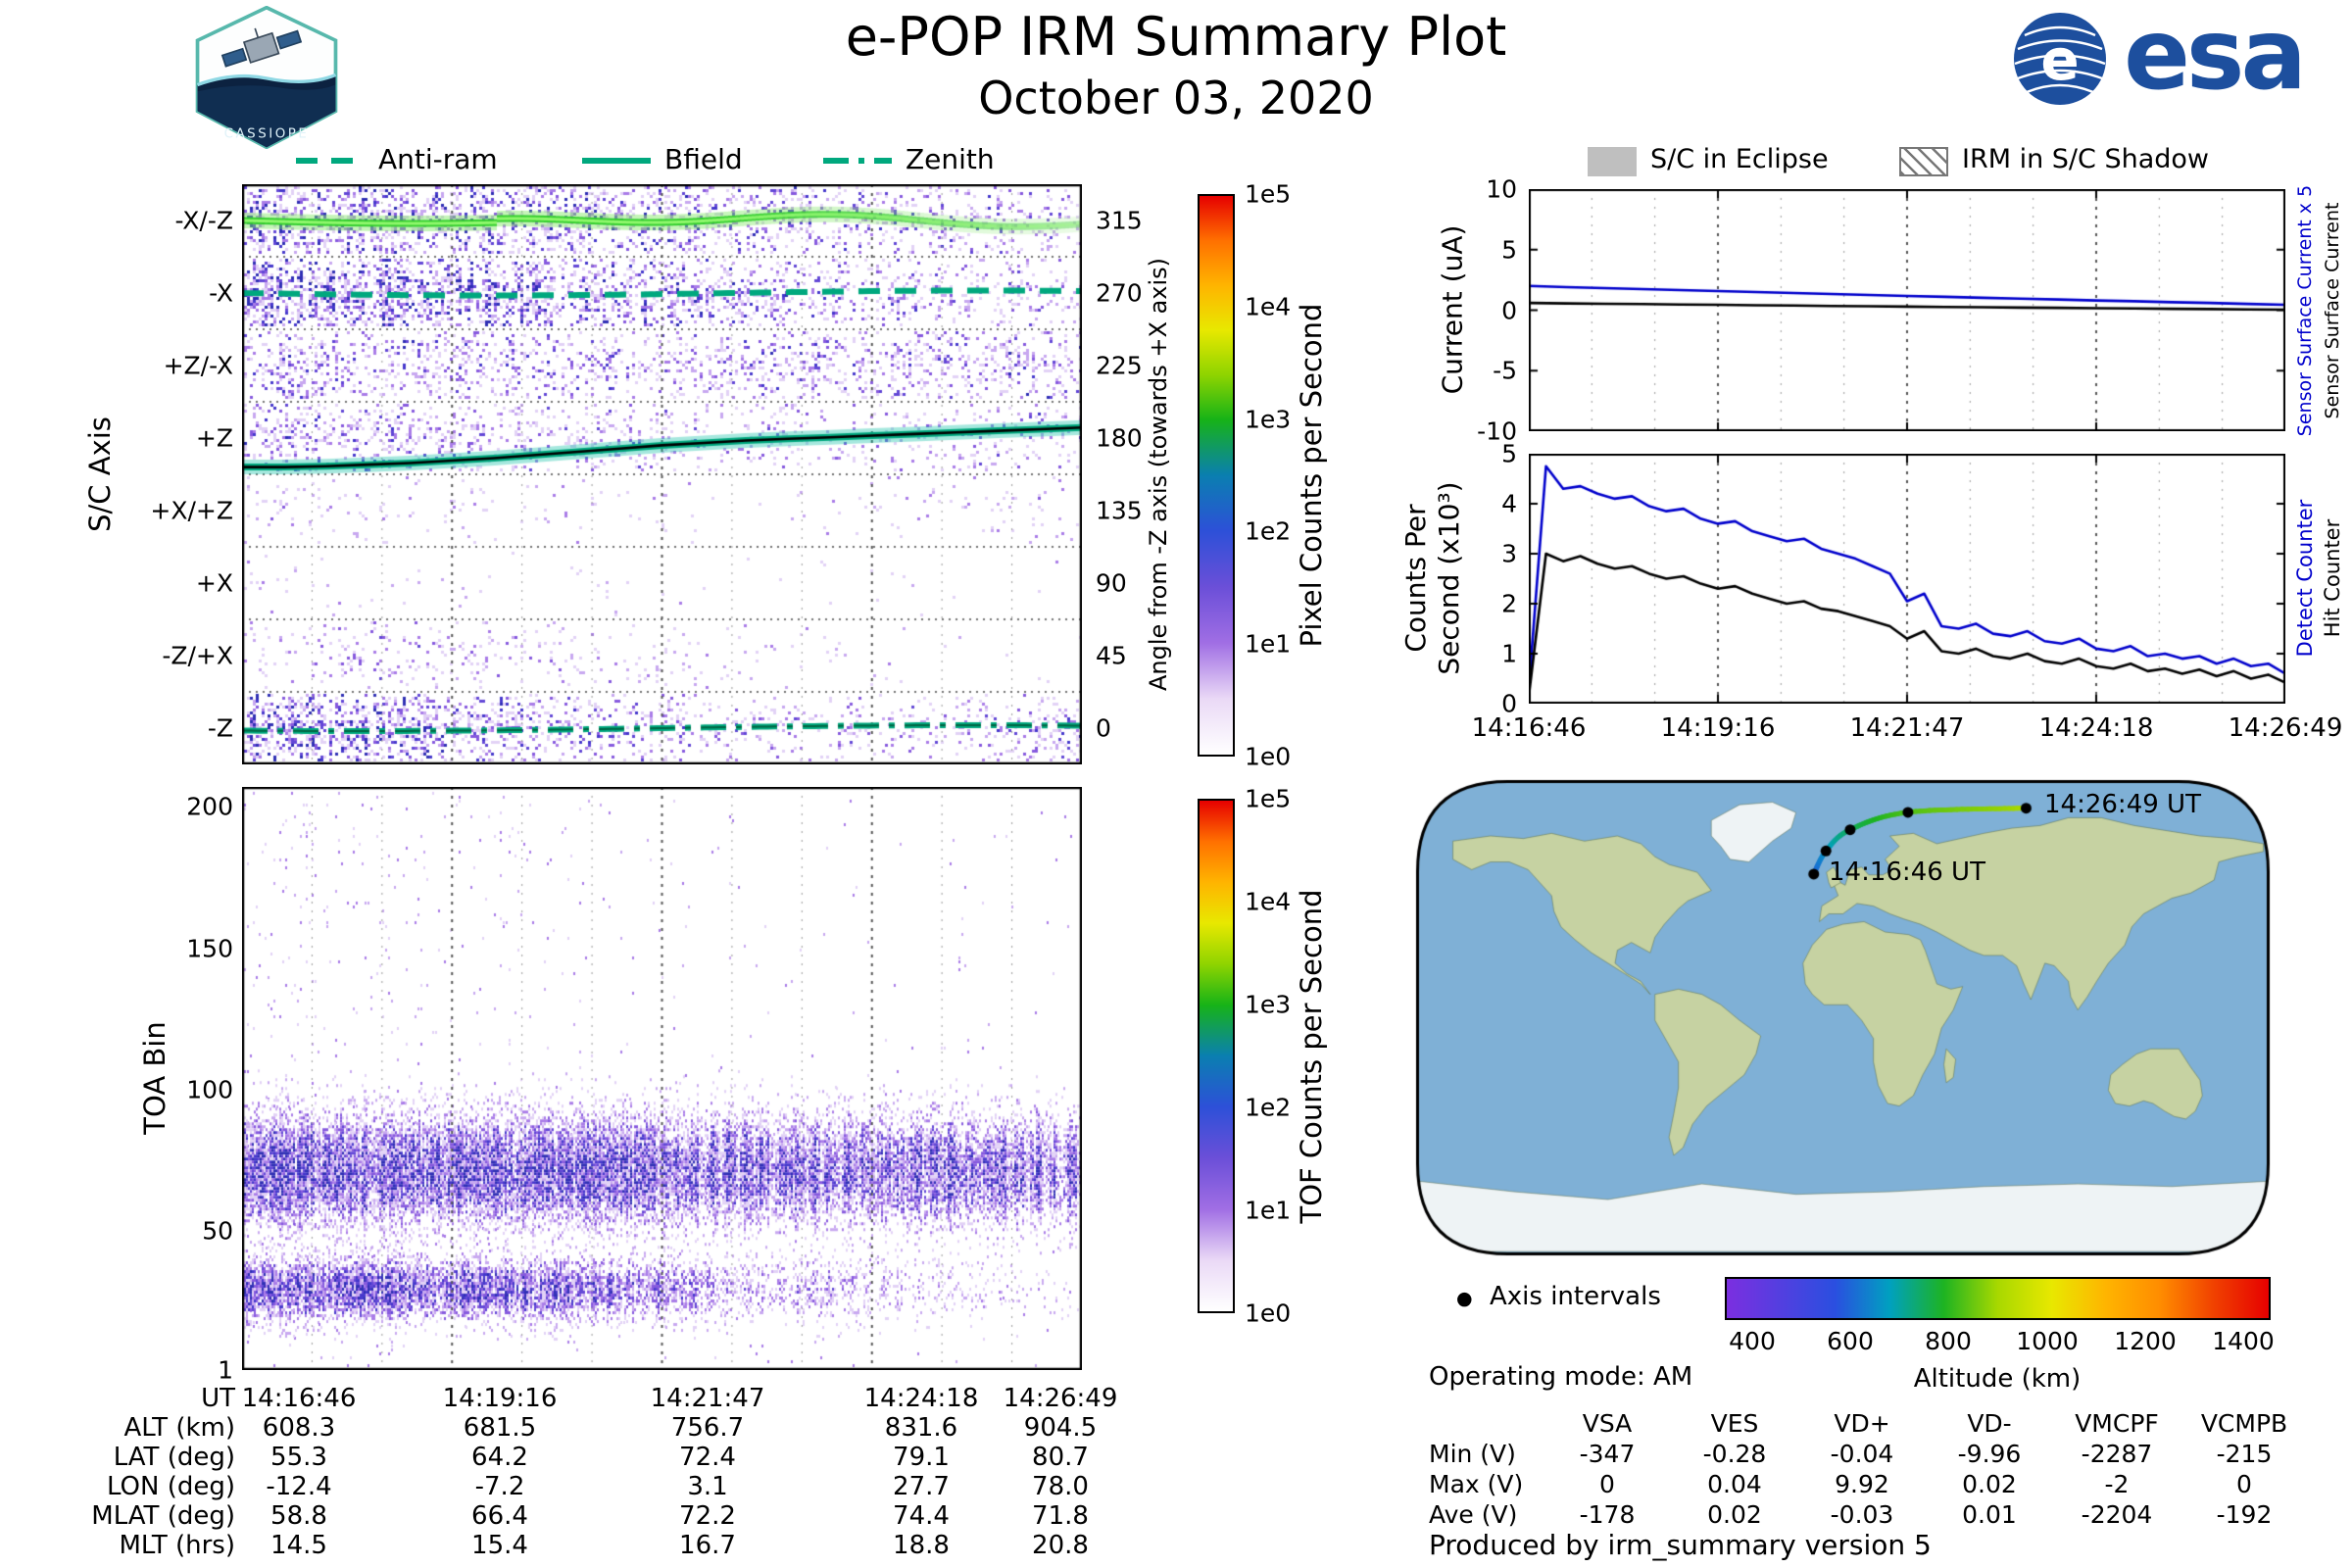 This screenshot has width=2352, height=1568. I want to click on ephemeris-cell: 58.8, so click(298, 1516).